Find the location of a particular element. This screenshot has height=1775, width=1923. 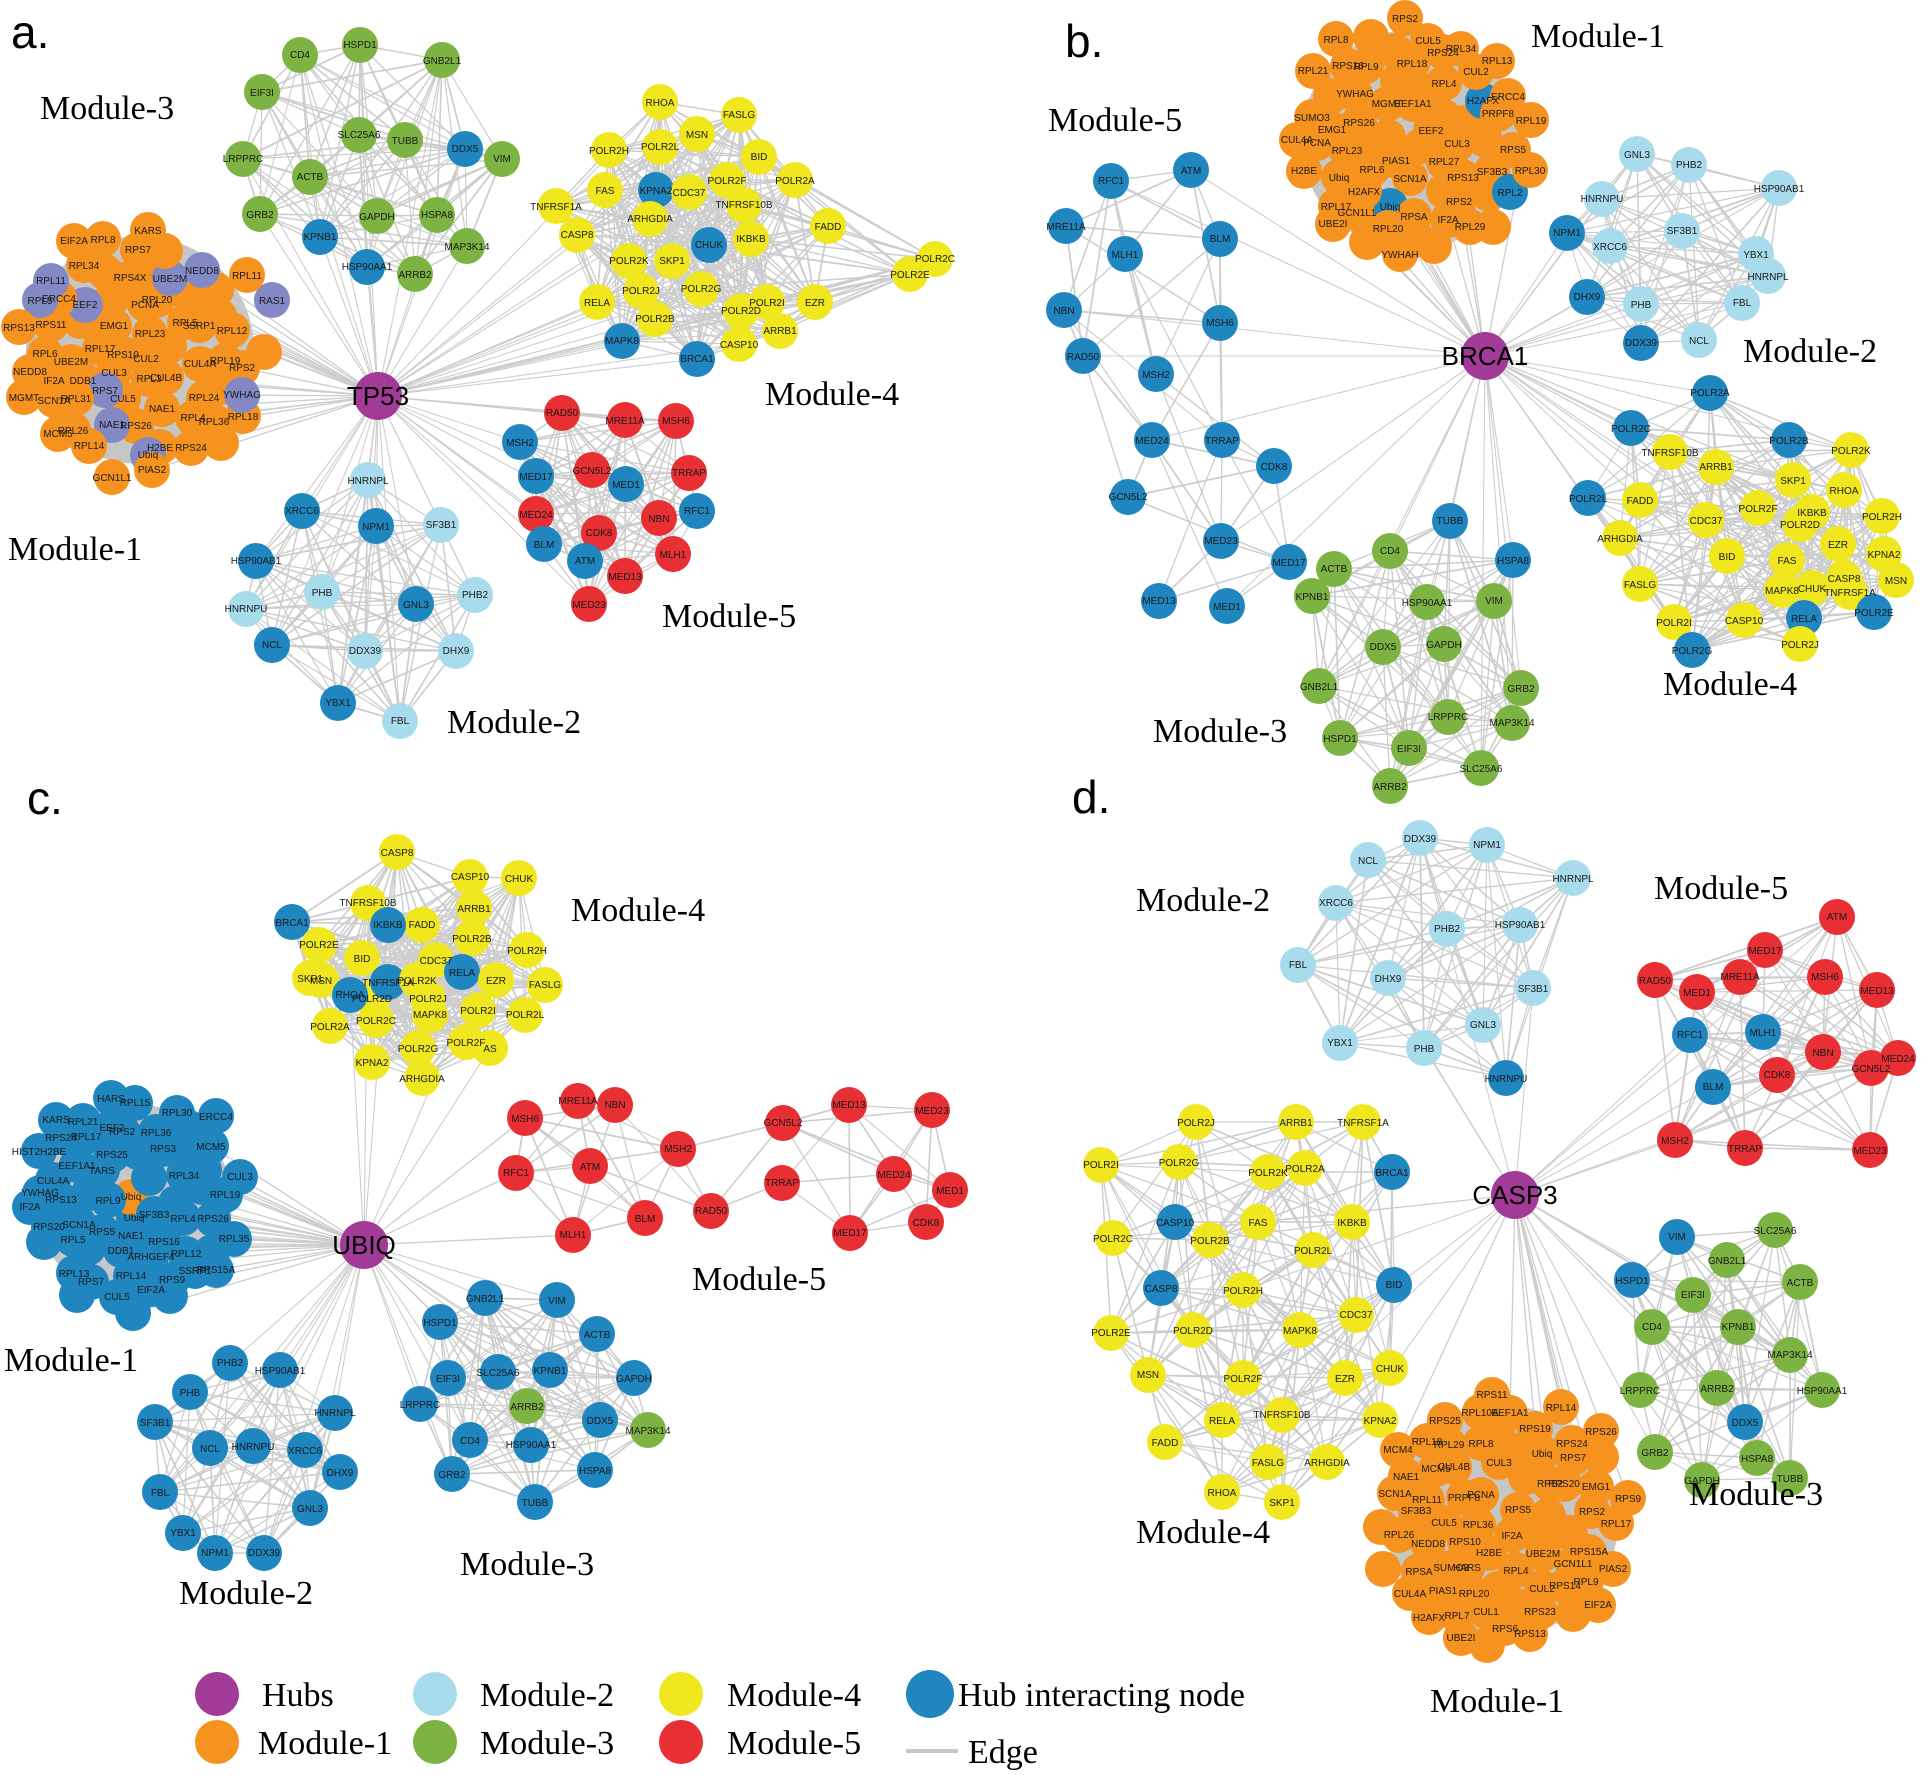

svg-text: EMG1 is located at coordinates (114, 326).